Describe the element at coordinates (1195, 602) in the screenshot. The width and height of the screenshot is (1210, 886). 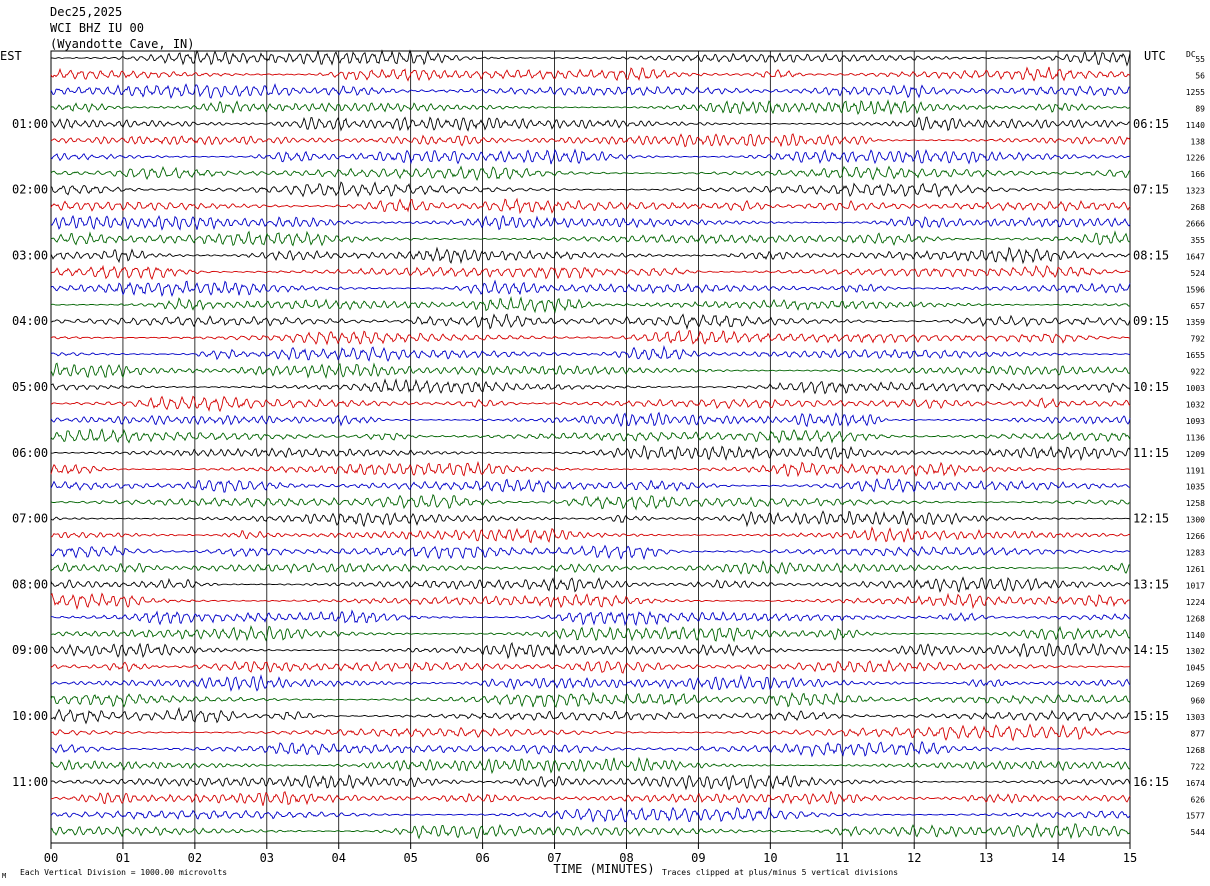
I see `dc-offset-label: 1224` at that location.